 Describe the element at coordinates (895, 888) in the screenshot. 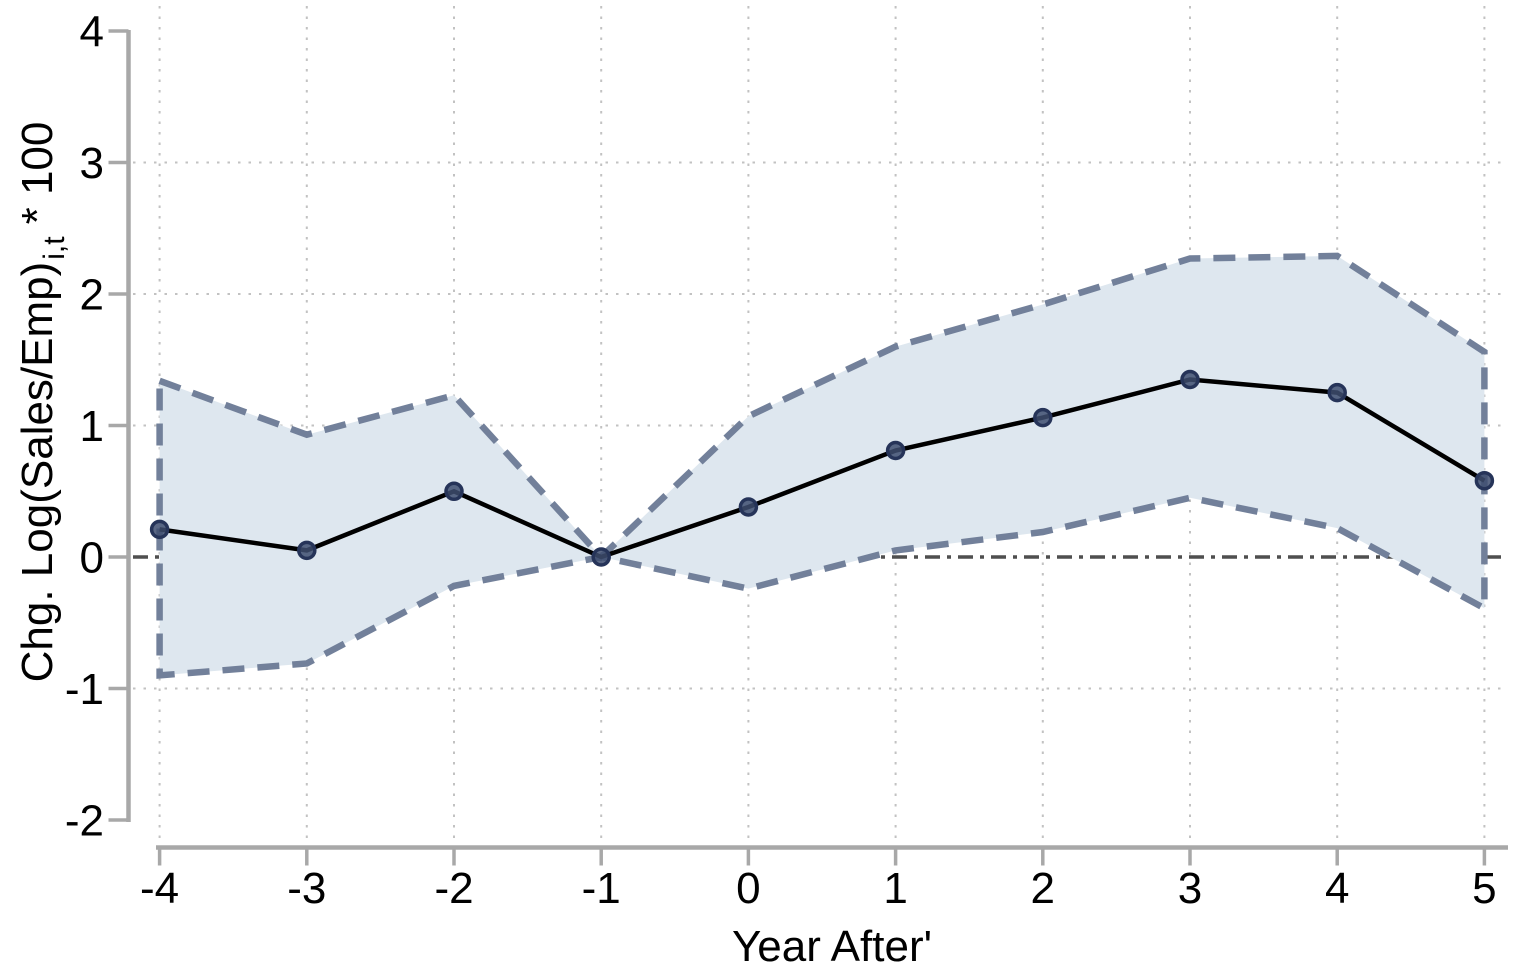

I see `x-tick-label: 1` at that location.